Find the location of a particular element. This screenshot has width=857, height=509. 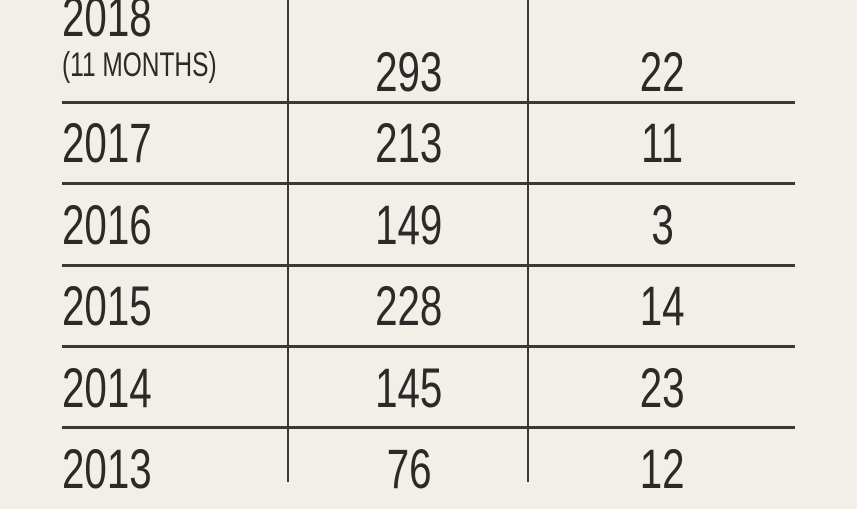

year-note: (11 MONTHS) is located at coordinates (139, 65).